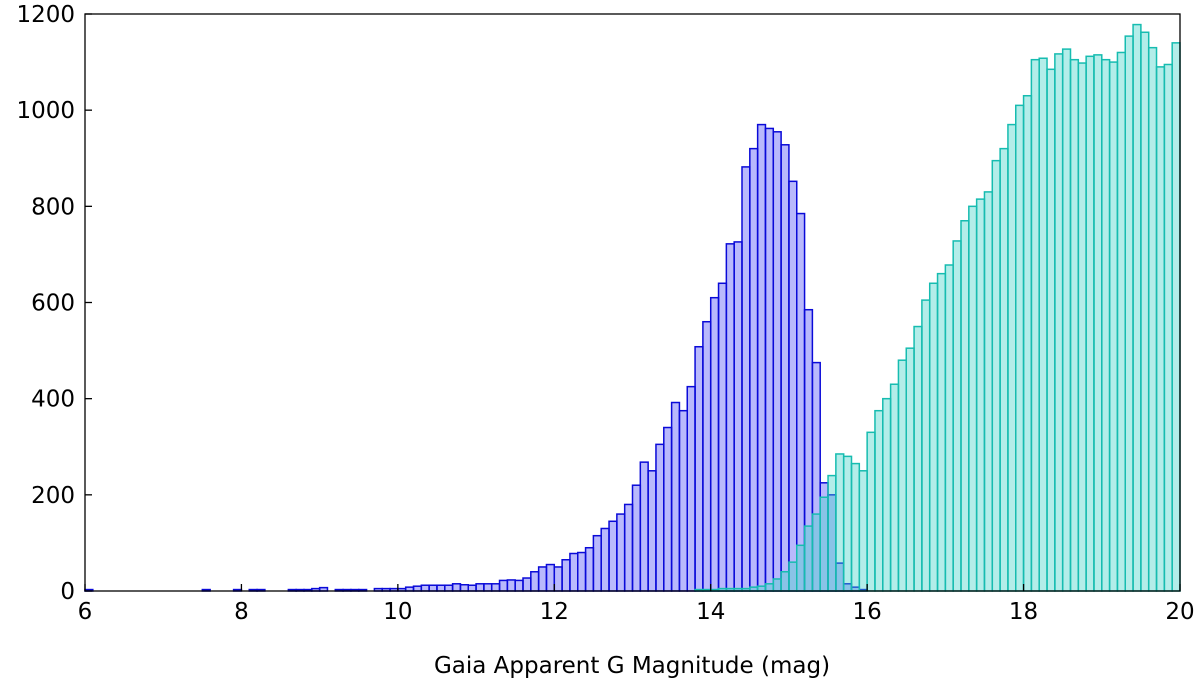 This screenshot has height=683, width=1200. I want to click on x-axis: 6 8 10 12 14 16 18 20, so click(636, 604).